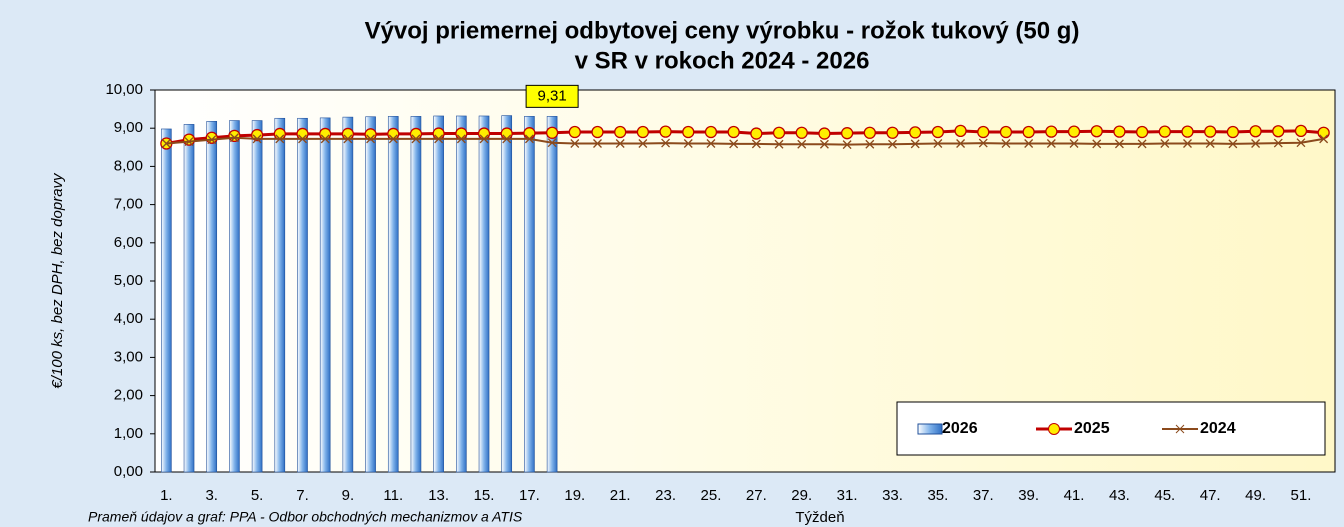  What do you see at coordinates (438, 495) in the screenshot?
I see `x-tick-label: 13.` at bounding box center [438, 495].